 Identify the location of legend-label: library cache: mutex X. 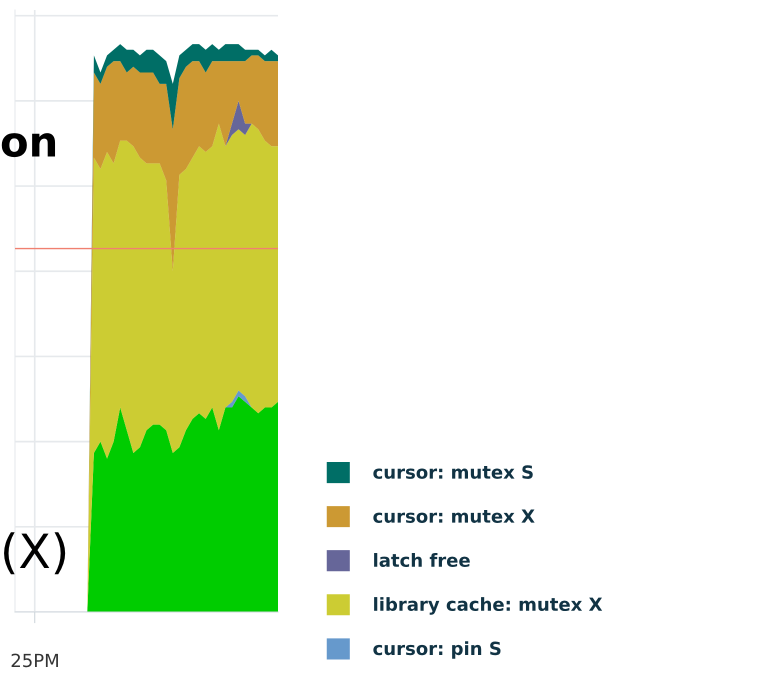
(488, 606).